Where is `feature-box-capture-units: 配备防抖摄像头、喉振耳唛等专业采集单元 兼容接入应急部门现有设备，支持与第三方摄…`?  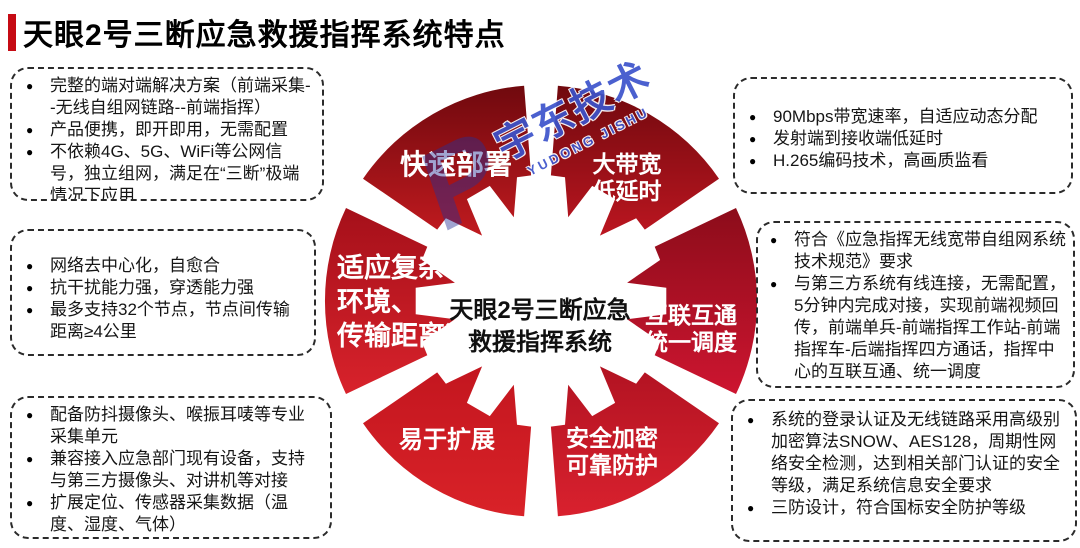
feature-box-capture-units: 配备防抖摄像头、喉振耳唛等专业采集单元 兼容接入应急部门现有设备，支持与第三方摄… is located at coordinates (171, 467).